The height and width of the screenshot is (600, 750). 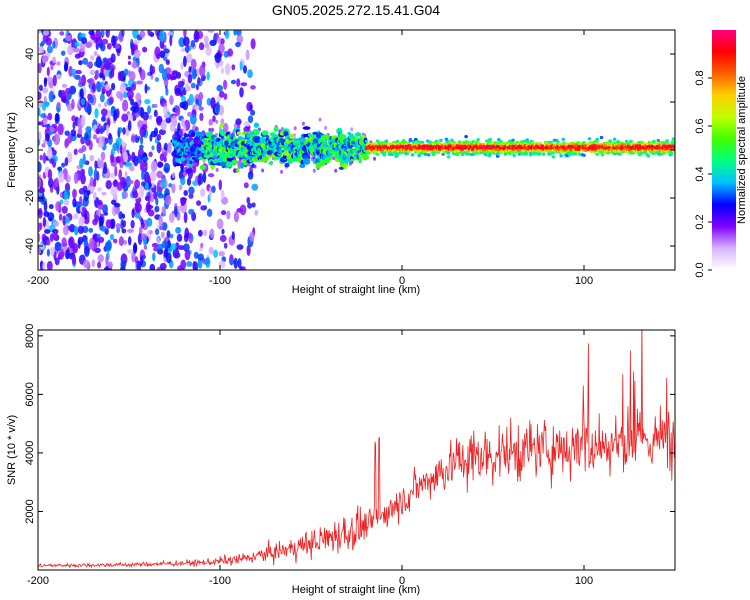 What do you see at coordinates (12, 150) in the screenshot?
I see `heatmap-y-axis-label: Frequency (Hz)` at bounding box center [12, 150].